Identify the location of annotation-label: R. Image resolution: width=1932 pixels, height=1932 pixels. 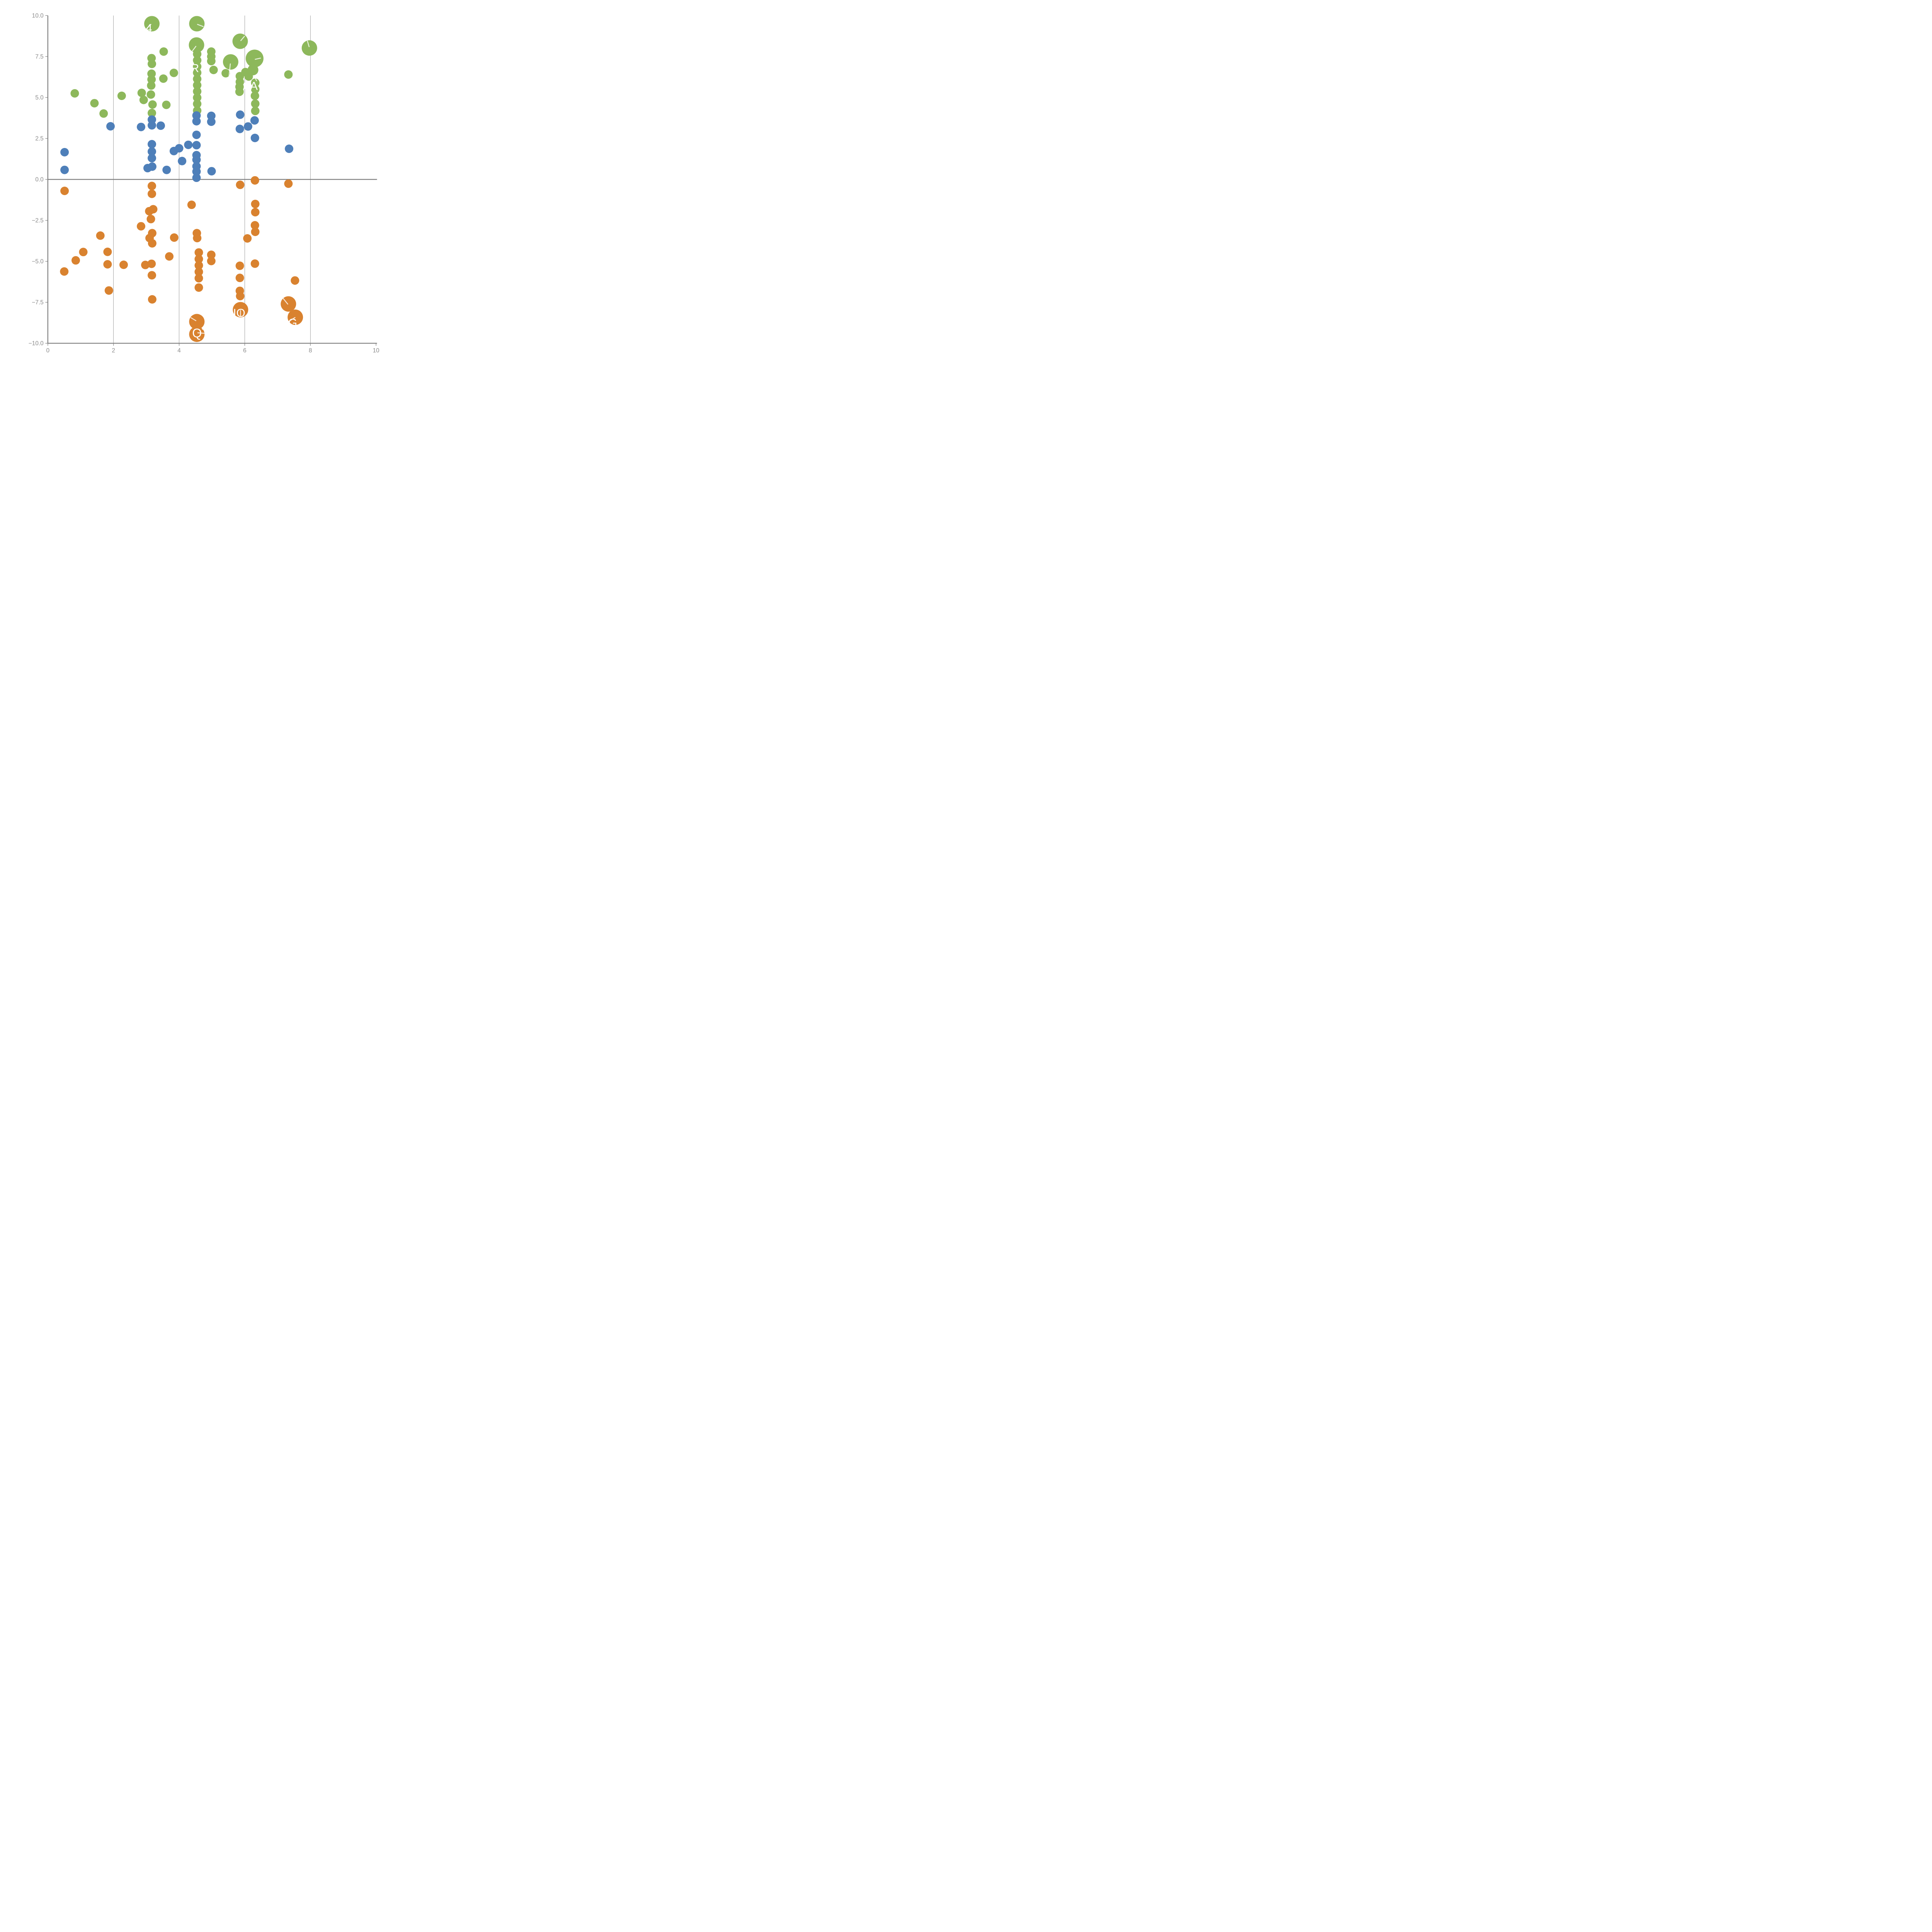
(194, 68).